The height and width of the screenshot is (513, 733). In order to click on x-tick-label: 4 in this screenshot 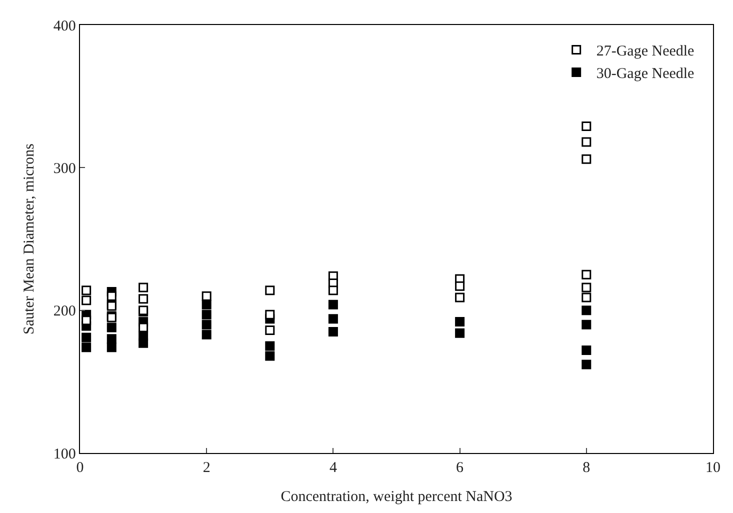, I will do `click(333, 468)`.